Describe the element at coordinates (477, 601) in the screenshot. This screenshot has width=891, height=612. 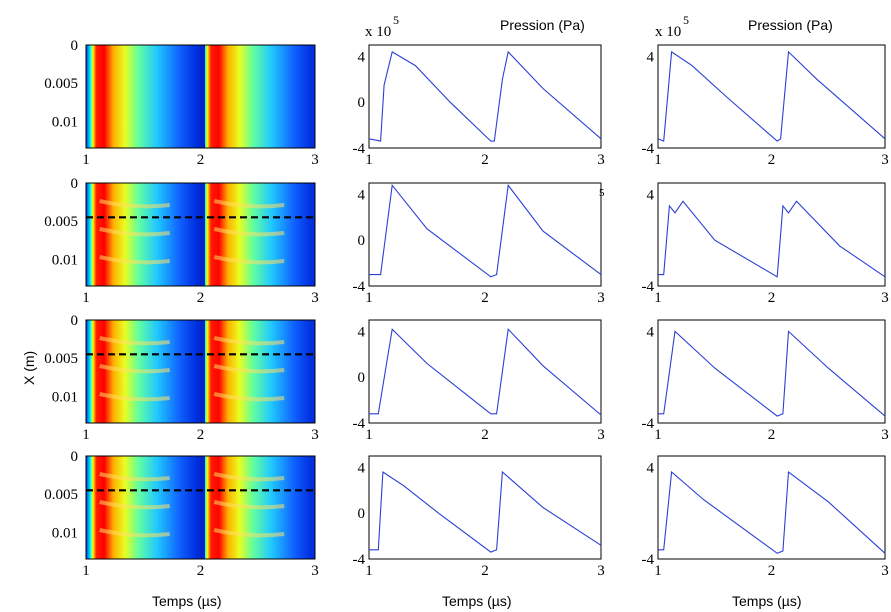
I see `xlabel-col2: Temps (µs)` at that location.